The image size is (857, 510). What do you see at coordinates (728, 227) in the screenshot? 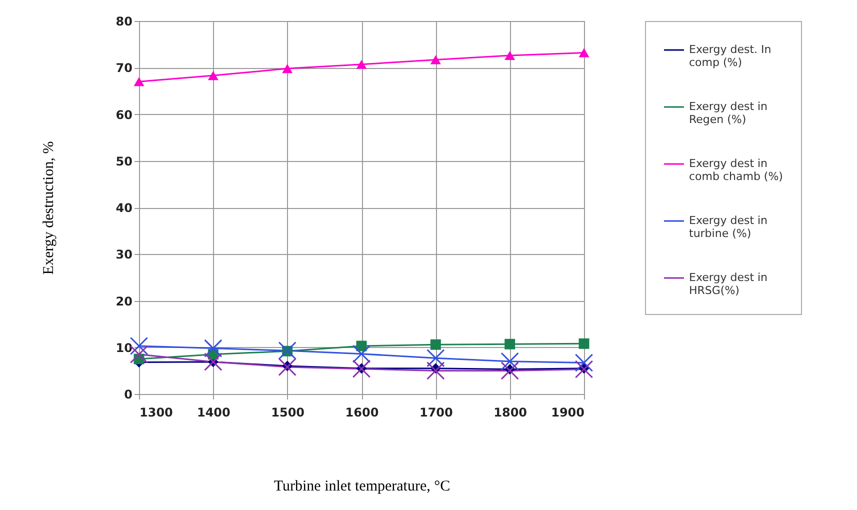
I see `legend-label: Exergy dest in turbine (%)` at bounding box center [728, 227].